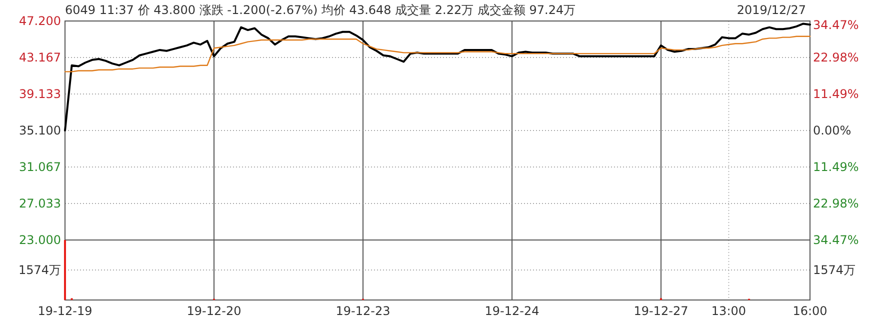 This screenshot has height=322, width=872. I want to click on x-tick-label: 19-12-19, so click(65, 311).